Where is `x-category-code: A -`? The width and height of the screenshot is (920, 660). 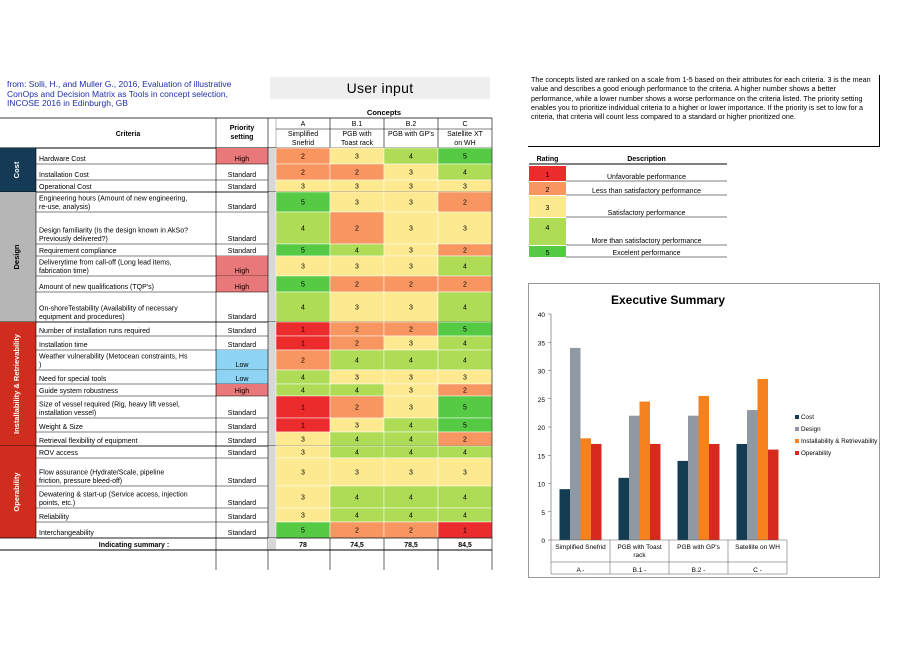
x-category-code: A - is located at coordinates (581, 570).